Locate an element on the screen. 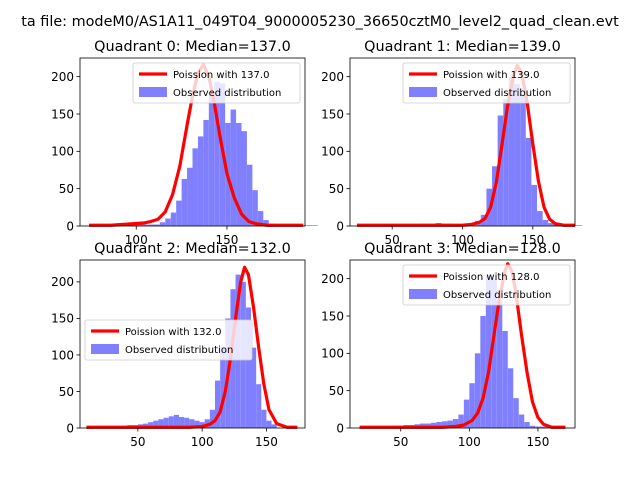 The width and height of the screenshot is (640, 480). legend: Poission with 137.0 Observed distribution is located at coordinates (216, 83).